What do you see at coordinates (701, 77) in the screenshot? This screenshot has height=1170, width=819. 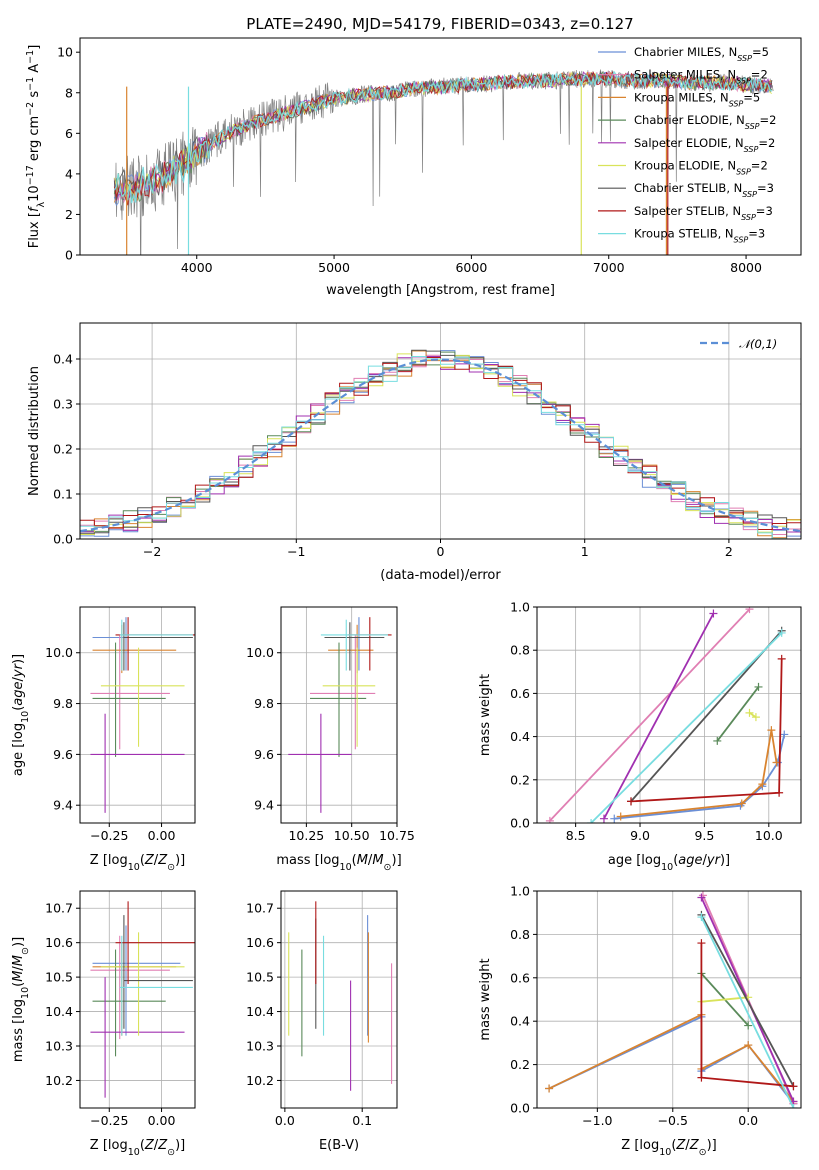 I see `legend-entry: Salpeter MILES, NSSP=2` at bounding box center [701, 77].